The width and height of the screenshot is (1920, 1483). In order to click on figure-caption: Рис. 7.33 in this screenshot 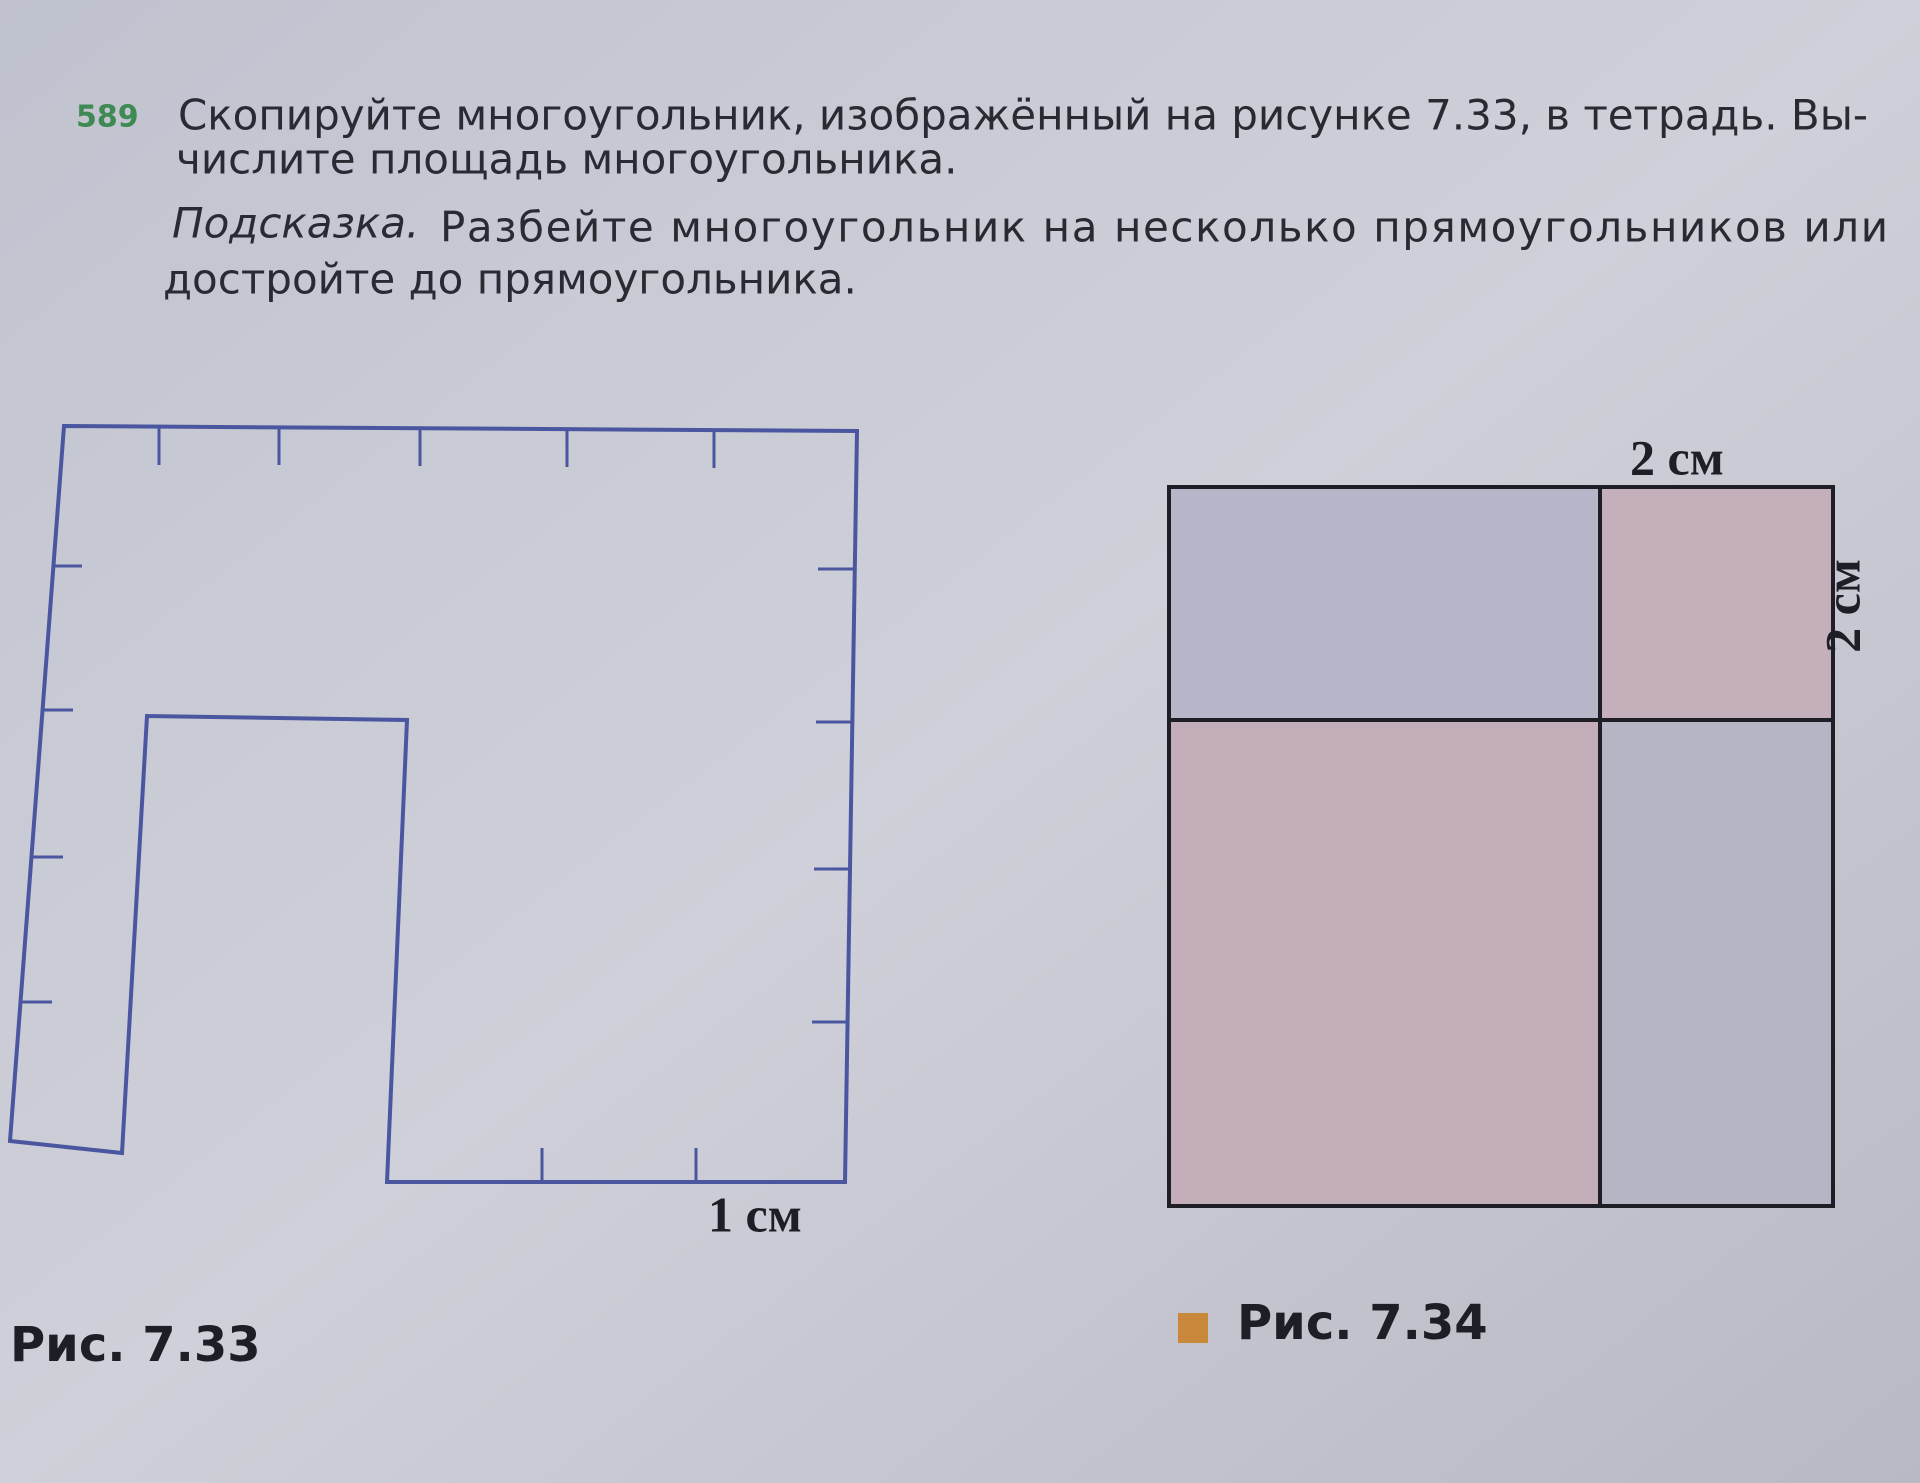, I will do `click(135, 1345)`.